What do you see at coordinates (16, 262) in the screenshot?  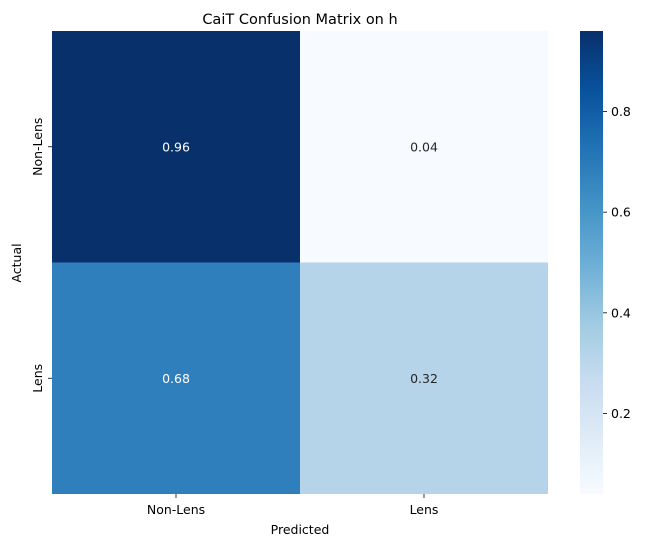 I see `y-axis-label: Actual` at bounding box center [16, 262].